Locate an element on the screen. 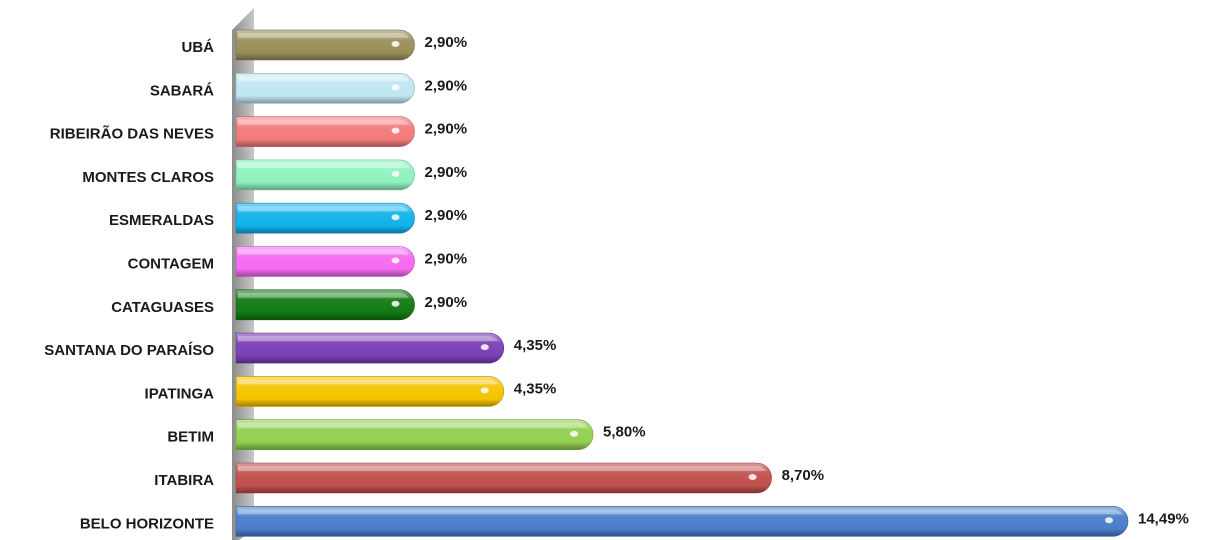  category-label: SABARÁ is located at coordinates (182, 90).